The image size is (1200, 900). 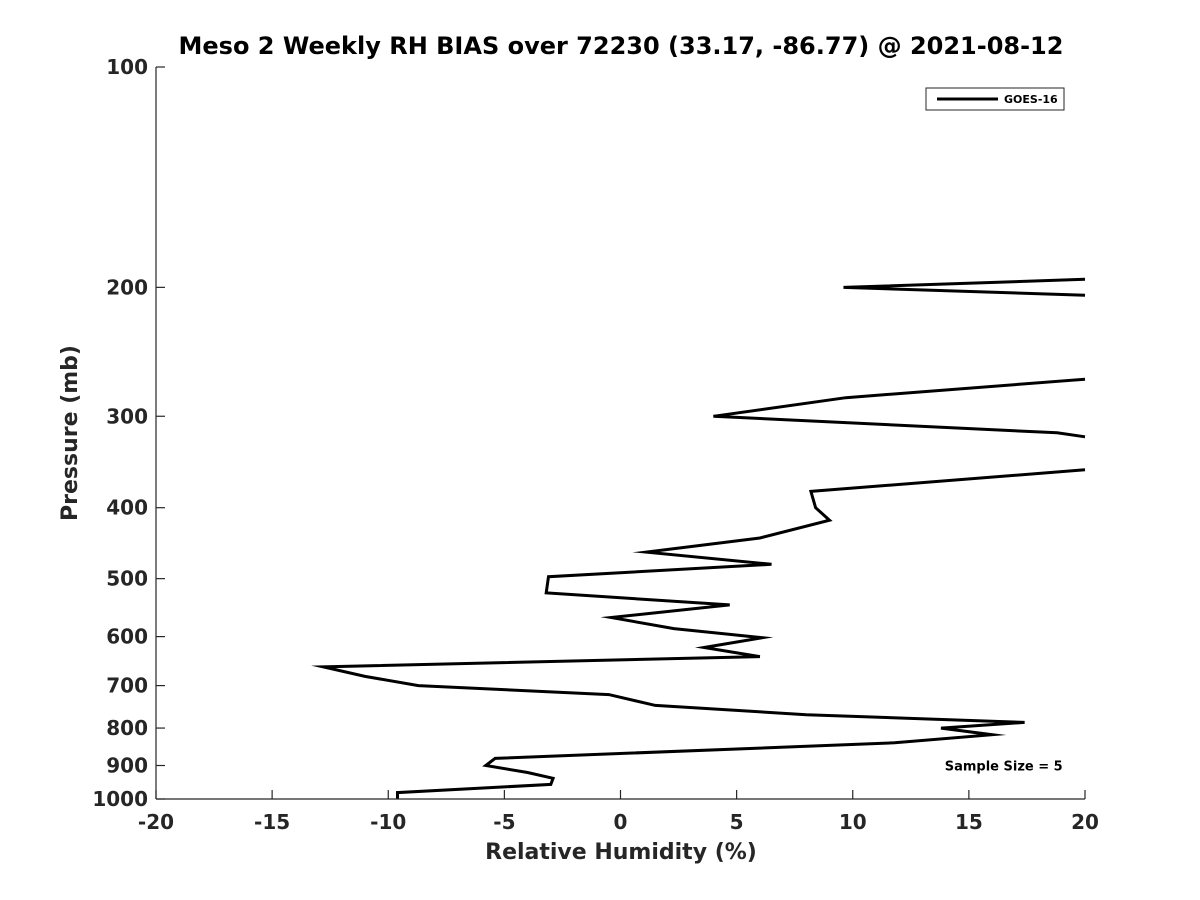 What do you see at coordinates (127, 686) in the screenshot?
I see `y-tick-label: 700` at bounding box center [127, 686].